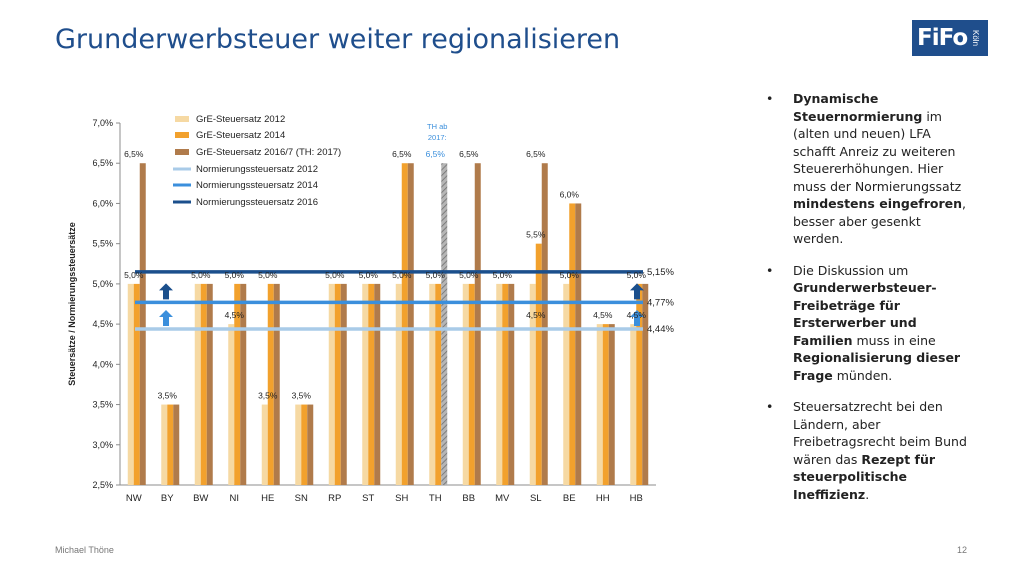  I want to click on th-annotation: TH ab, so click(437, 126).